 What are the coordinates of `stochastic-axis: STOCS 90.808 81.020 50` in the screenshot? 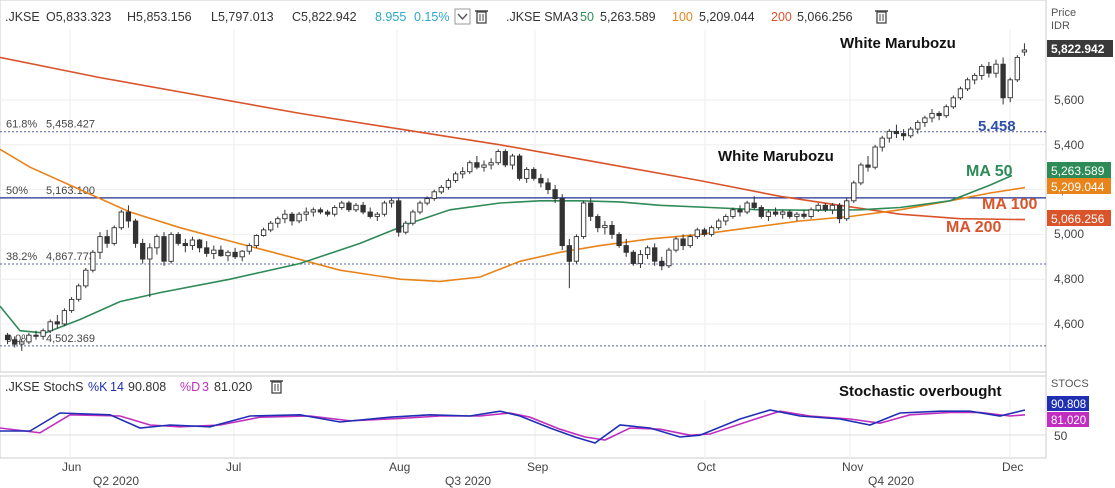 It's located at (1068, 410).